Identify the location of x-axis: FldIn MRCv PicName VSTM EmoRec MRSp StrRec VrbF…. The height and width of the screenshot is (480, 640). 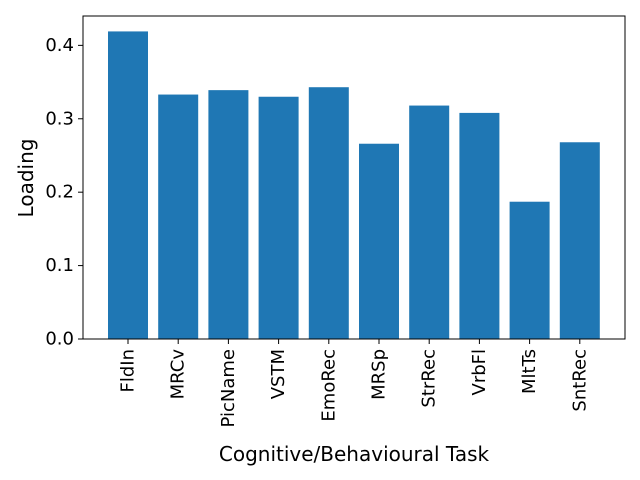
(354, 383).